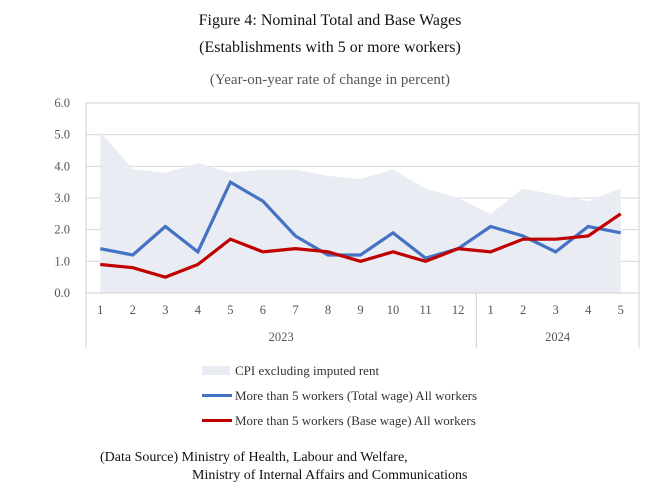 This screenshot has width=660, height=496. What do you see at coordinates (217, 420) in the screenshot?
I see `legend-swatch-base-wage` at bounding box center [217, 420].